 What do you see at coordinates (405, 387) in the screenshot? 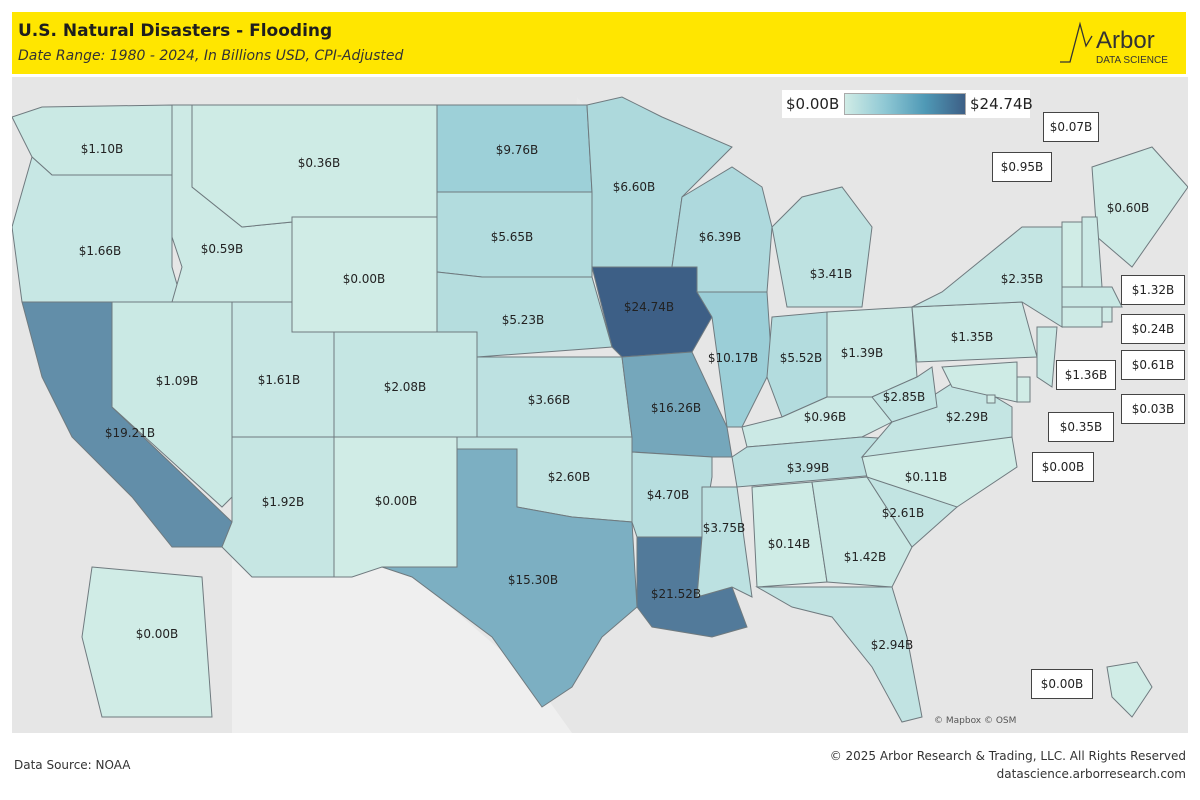
I see `state-label-co: $2.08B` at bounding box center [405, 387].